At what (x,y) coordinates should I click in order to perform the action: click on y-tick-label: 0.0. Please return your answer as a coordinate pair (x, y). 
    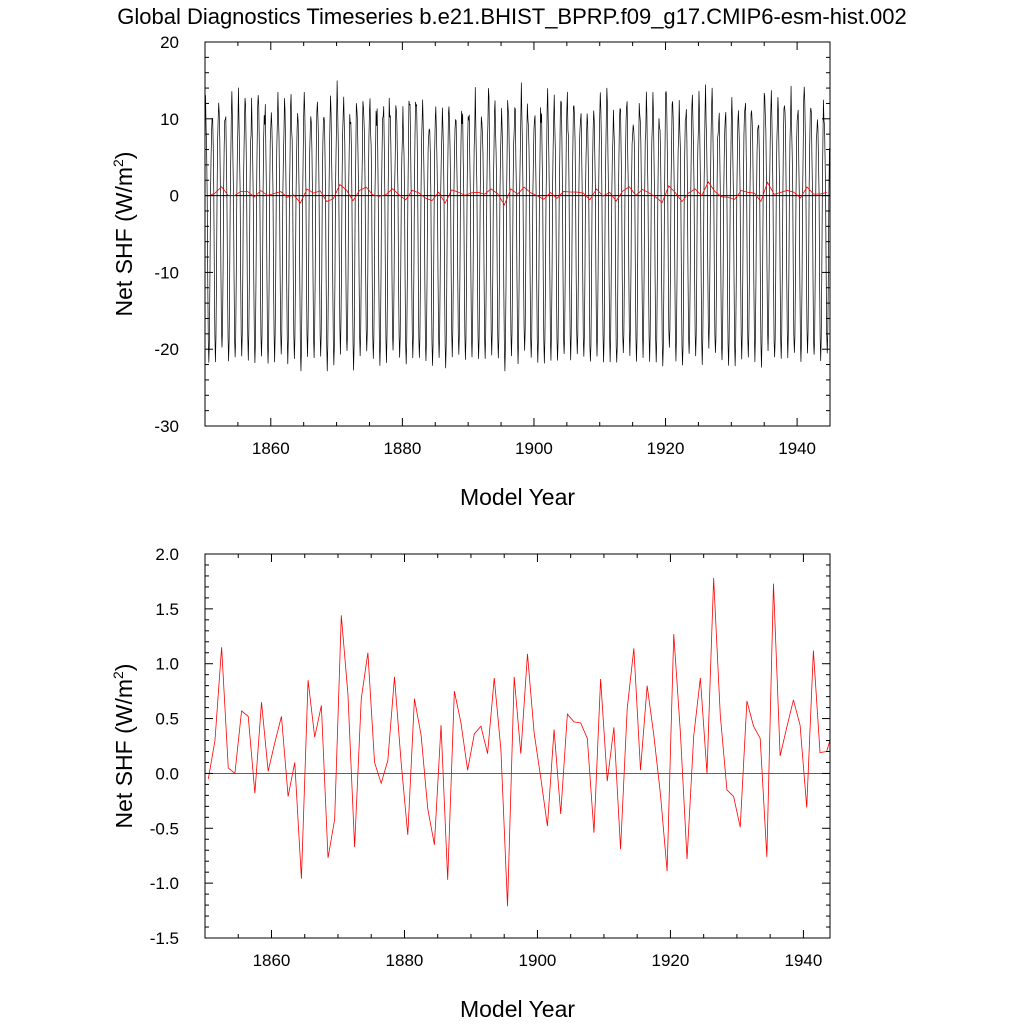
    Looking at the image, I should click on (167, 773).